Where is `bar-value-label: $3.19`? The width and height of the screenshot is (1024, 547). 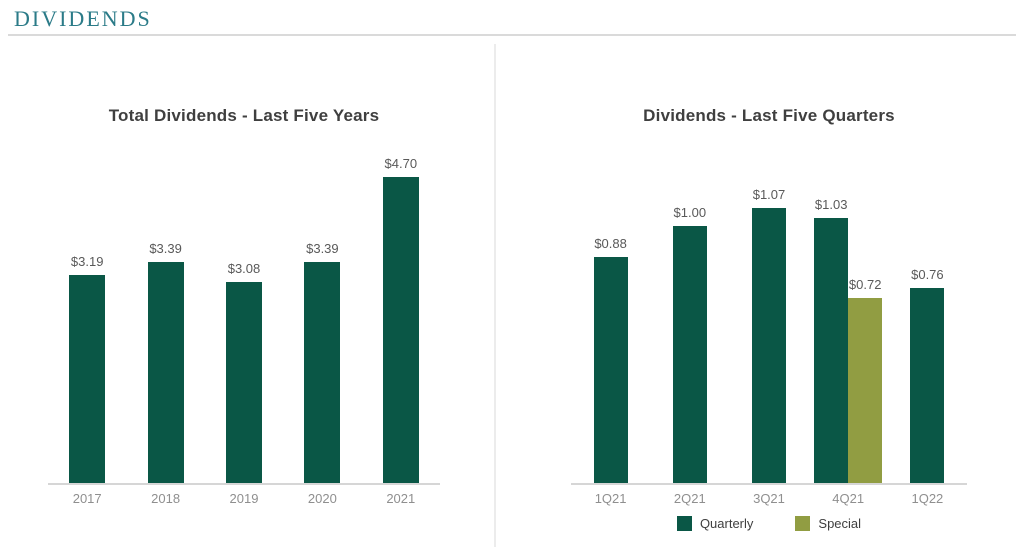 bar-value-label: $3.19 is located at coordinates (87, 261).